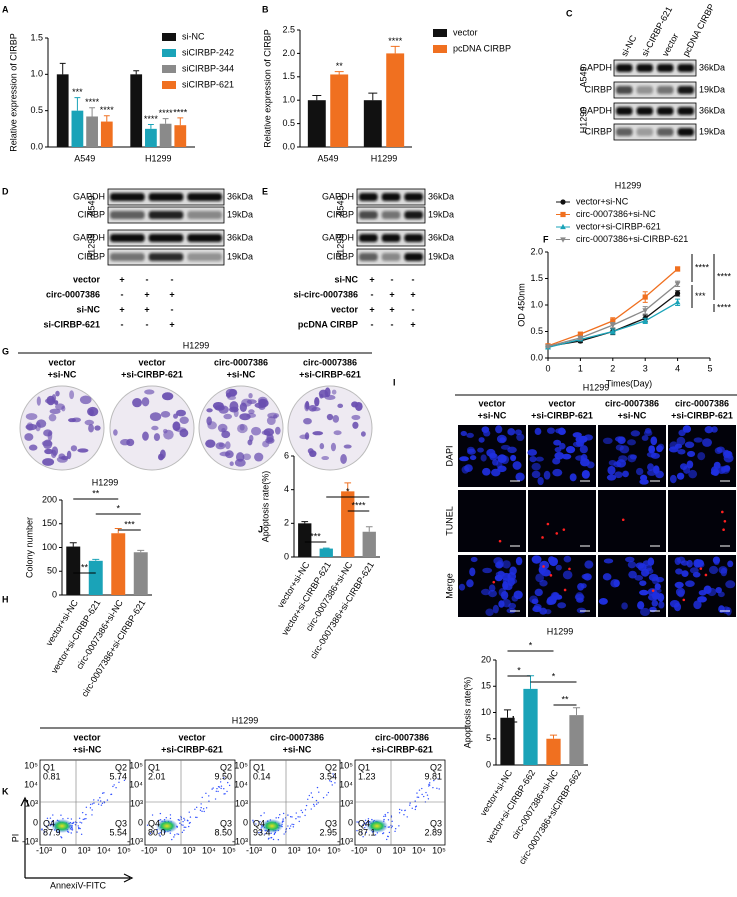 The width and height of the screenshot is (737, 897). I want to click on y-tick-label: 20, so click(486, 659).